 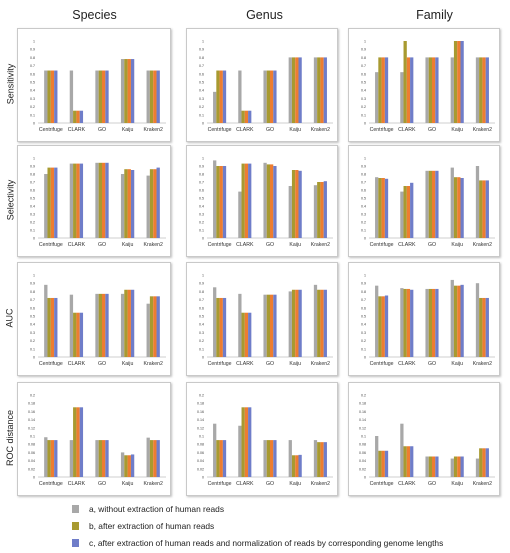 What do you see at coordinates (362, 453) in the screenshot?
I see `y-tick-label: 0.06` at bounding box center [362, 453].